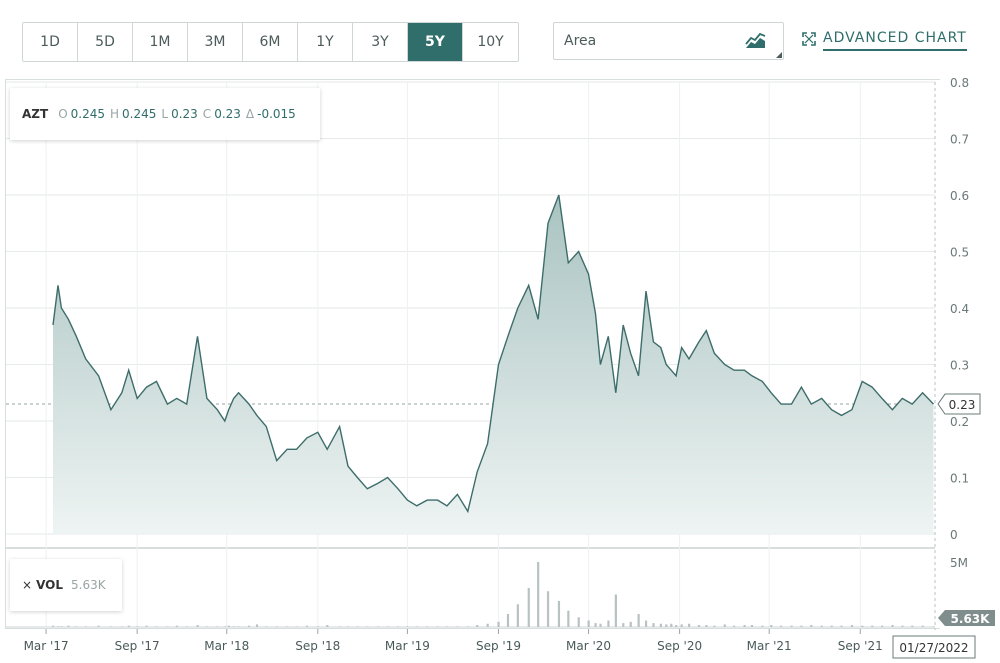 The image size is (1000, 663). I want to click on high-value: 0.245, so click(139, 114).